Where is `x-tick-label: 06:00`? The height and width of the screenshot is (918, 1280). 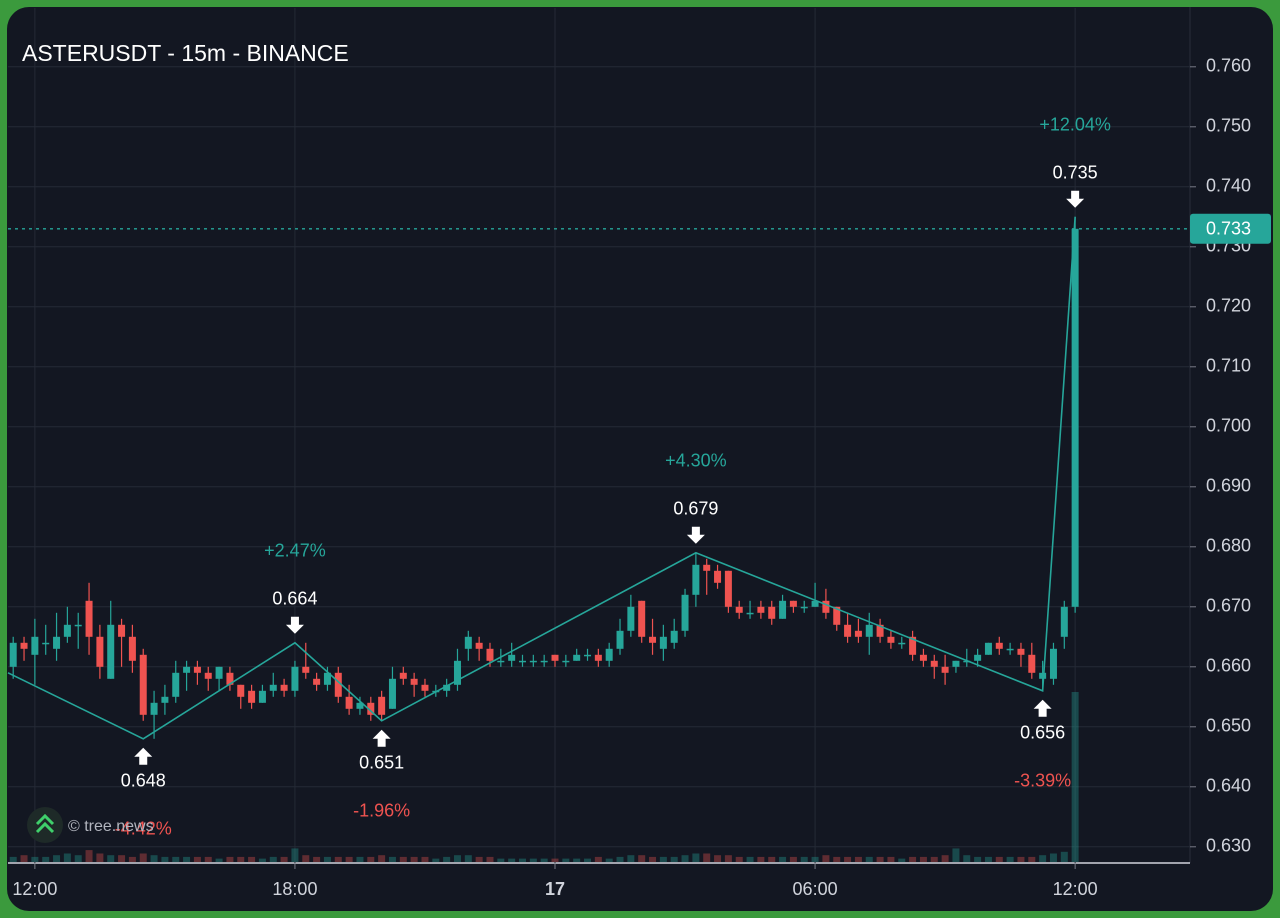 x-tick-label: 06:00 is located at coordinates (815, 889).